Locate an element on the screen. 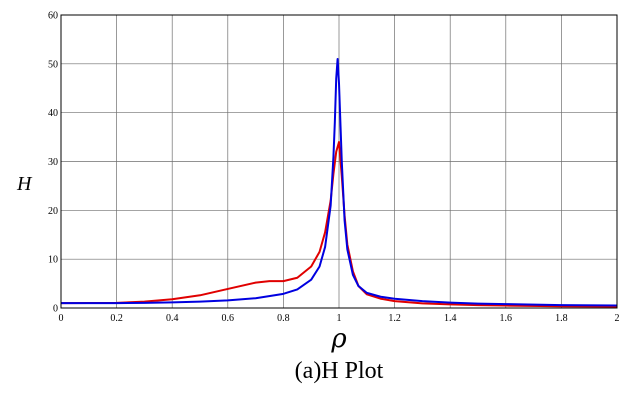 This screenshot has width=626, height=394. y-tick-label-1: 10 is located at coordinates (53, 260).